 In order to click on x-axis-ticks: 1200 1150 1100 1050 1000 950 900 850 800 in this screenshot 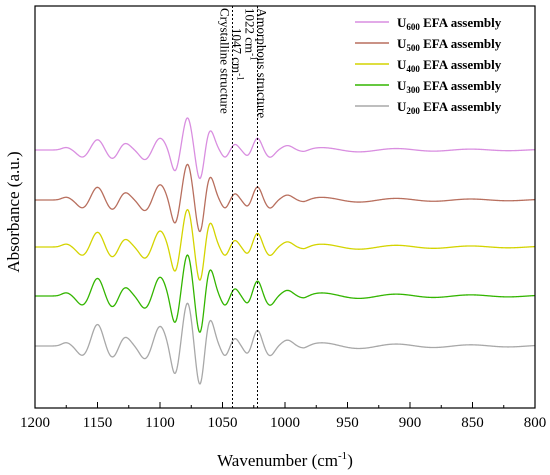, I will do `click(283, 416)`.